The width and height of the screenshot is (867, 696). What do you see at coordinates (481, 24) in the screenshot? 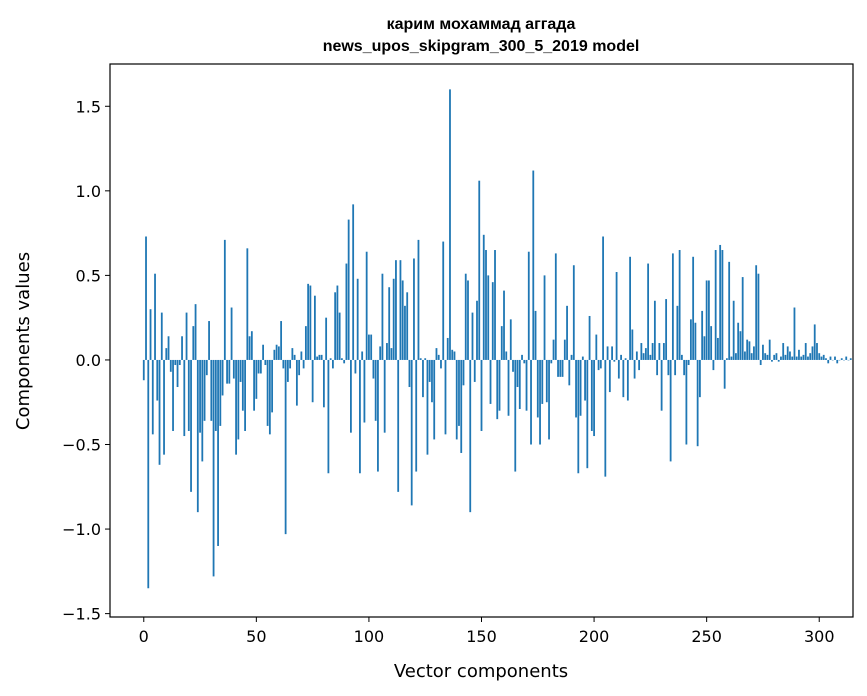
I see `chart-title-line-1: карим мохаммад аггада` at bounding box center [481, 24].